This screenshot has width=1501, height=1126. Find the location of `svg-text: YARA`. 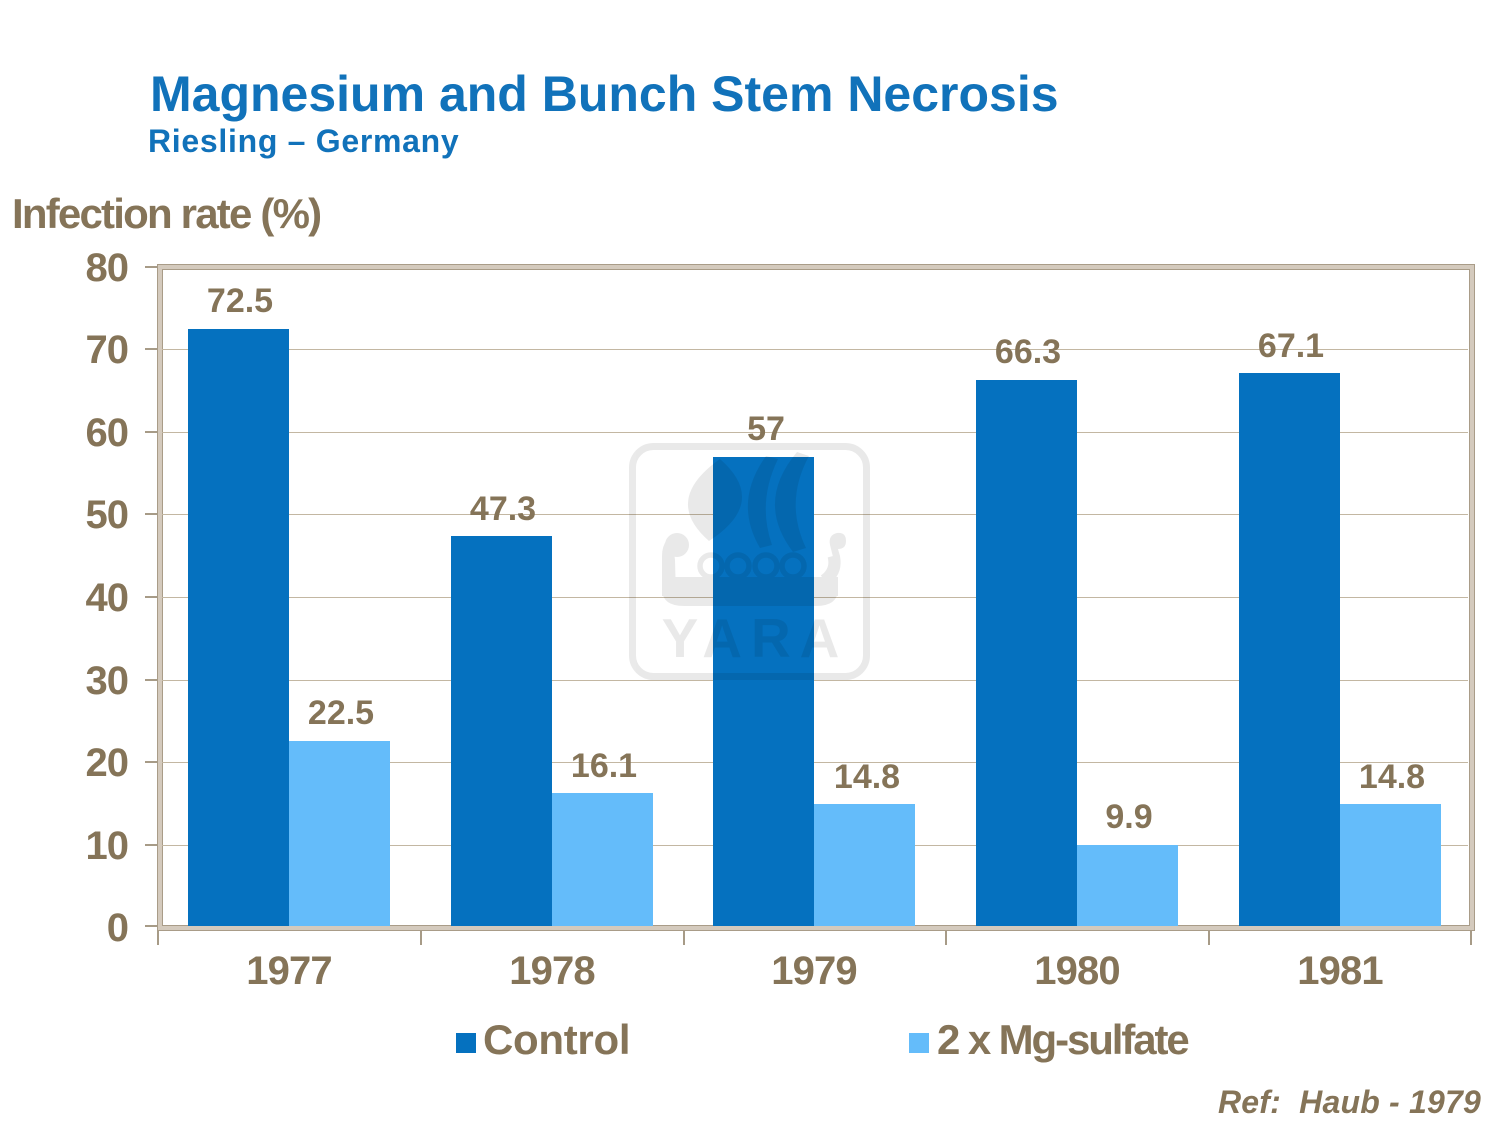

svg-text: YARA is located at coordinates (755, 638).